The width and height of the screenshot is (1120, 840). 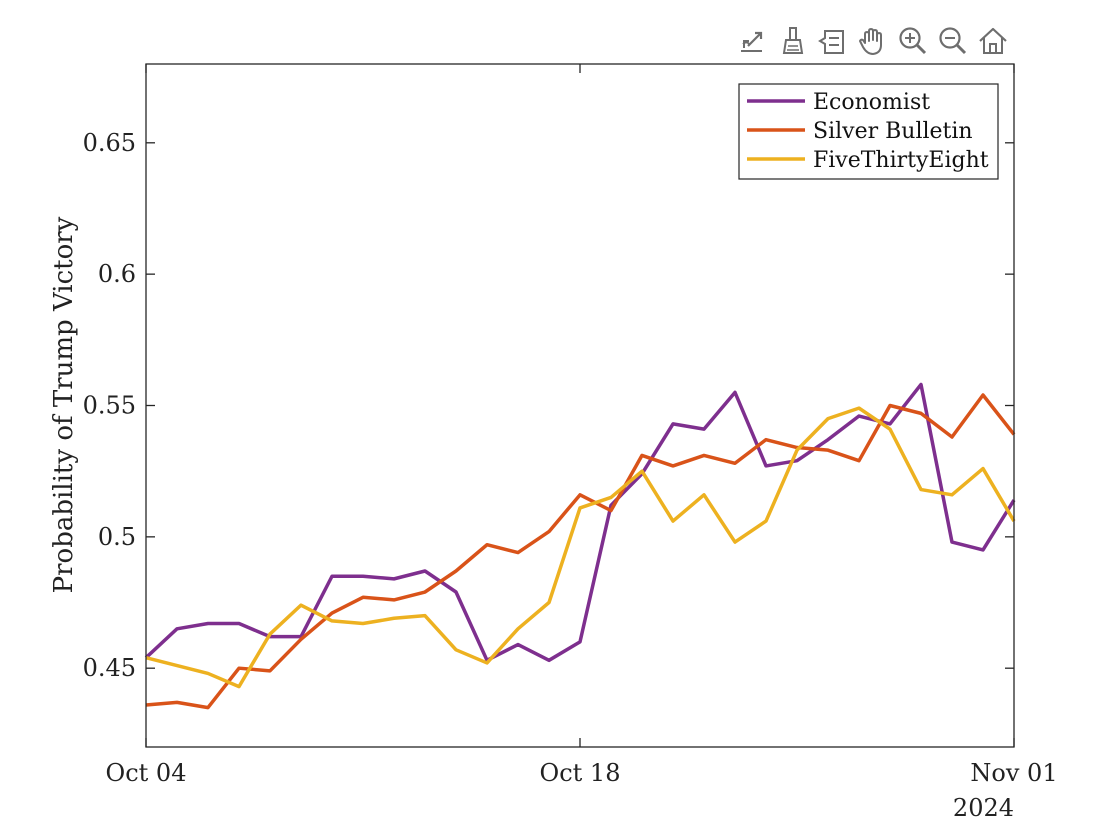 I want to click on home-icon, so click(x=993, y=40).